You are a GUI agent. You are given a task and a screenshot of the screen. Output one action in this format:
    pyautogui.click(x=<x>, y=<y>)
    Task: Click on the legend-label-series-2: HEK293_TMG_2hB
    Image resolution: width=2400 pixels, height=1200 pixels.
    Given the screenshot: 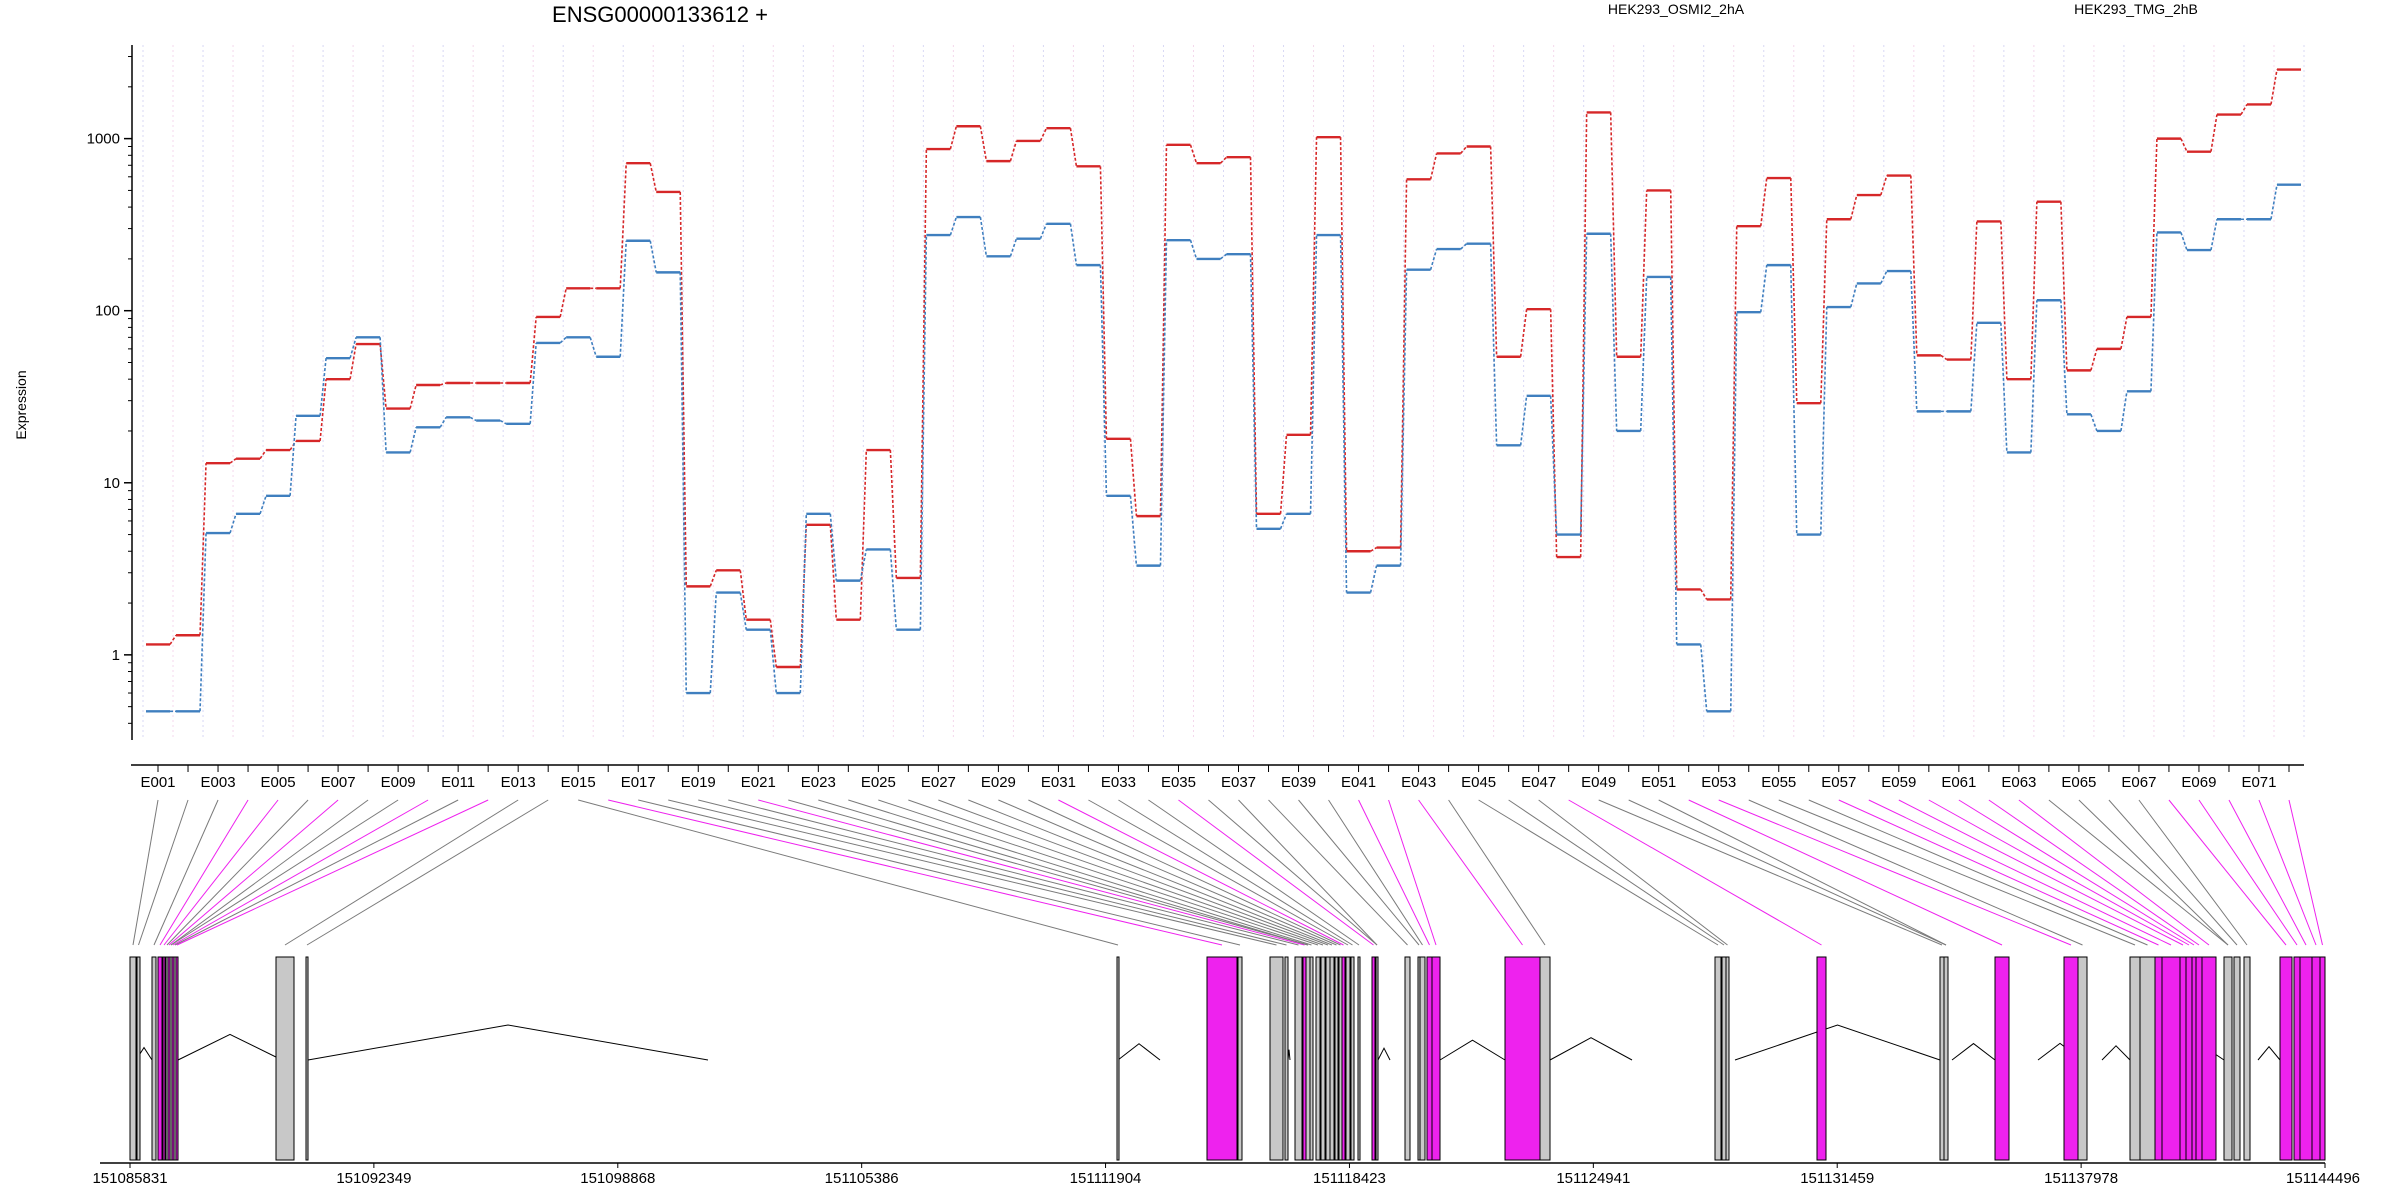 What is the action you would take?
    pyautogui.click(x=2136, y=9)
    